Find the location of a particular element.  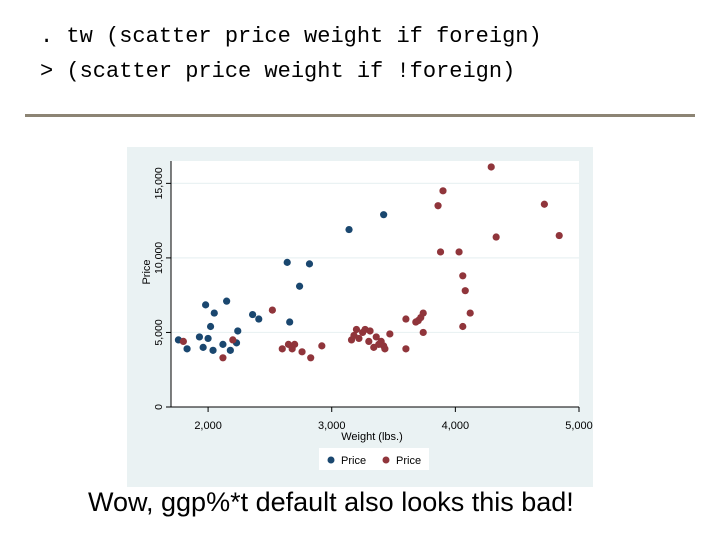

legend-marker-domestic is located at coordinates (386, 460).